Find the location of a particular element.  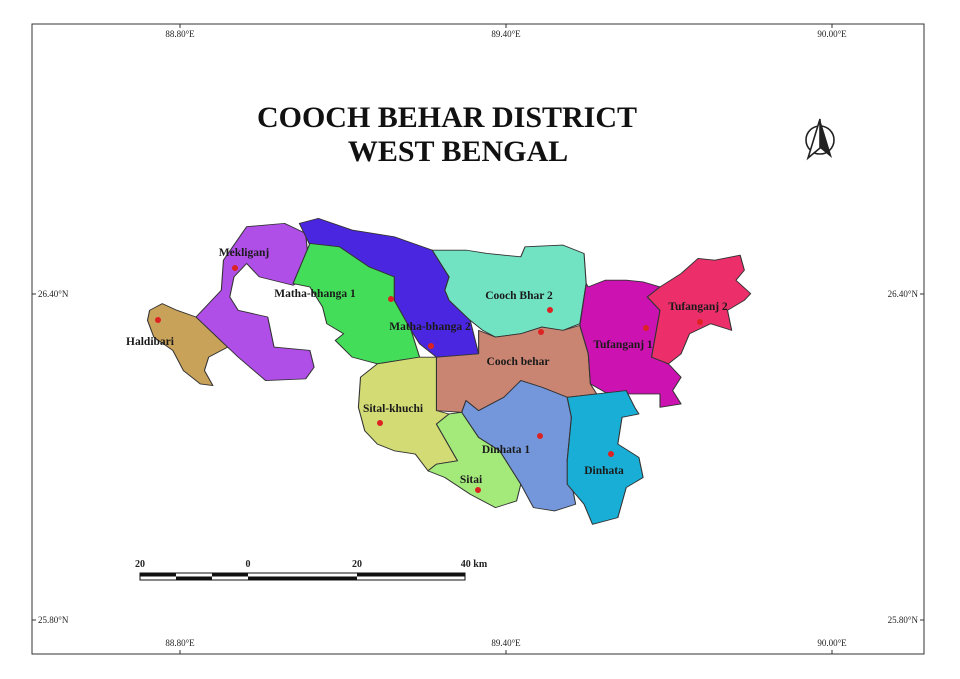

lat-label-right: 26.40°N is located at coordinates (903, 294).